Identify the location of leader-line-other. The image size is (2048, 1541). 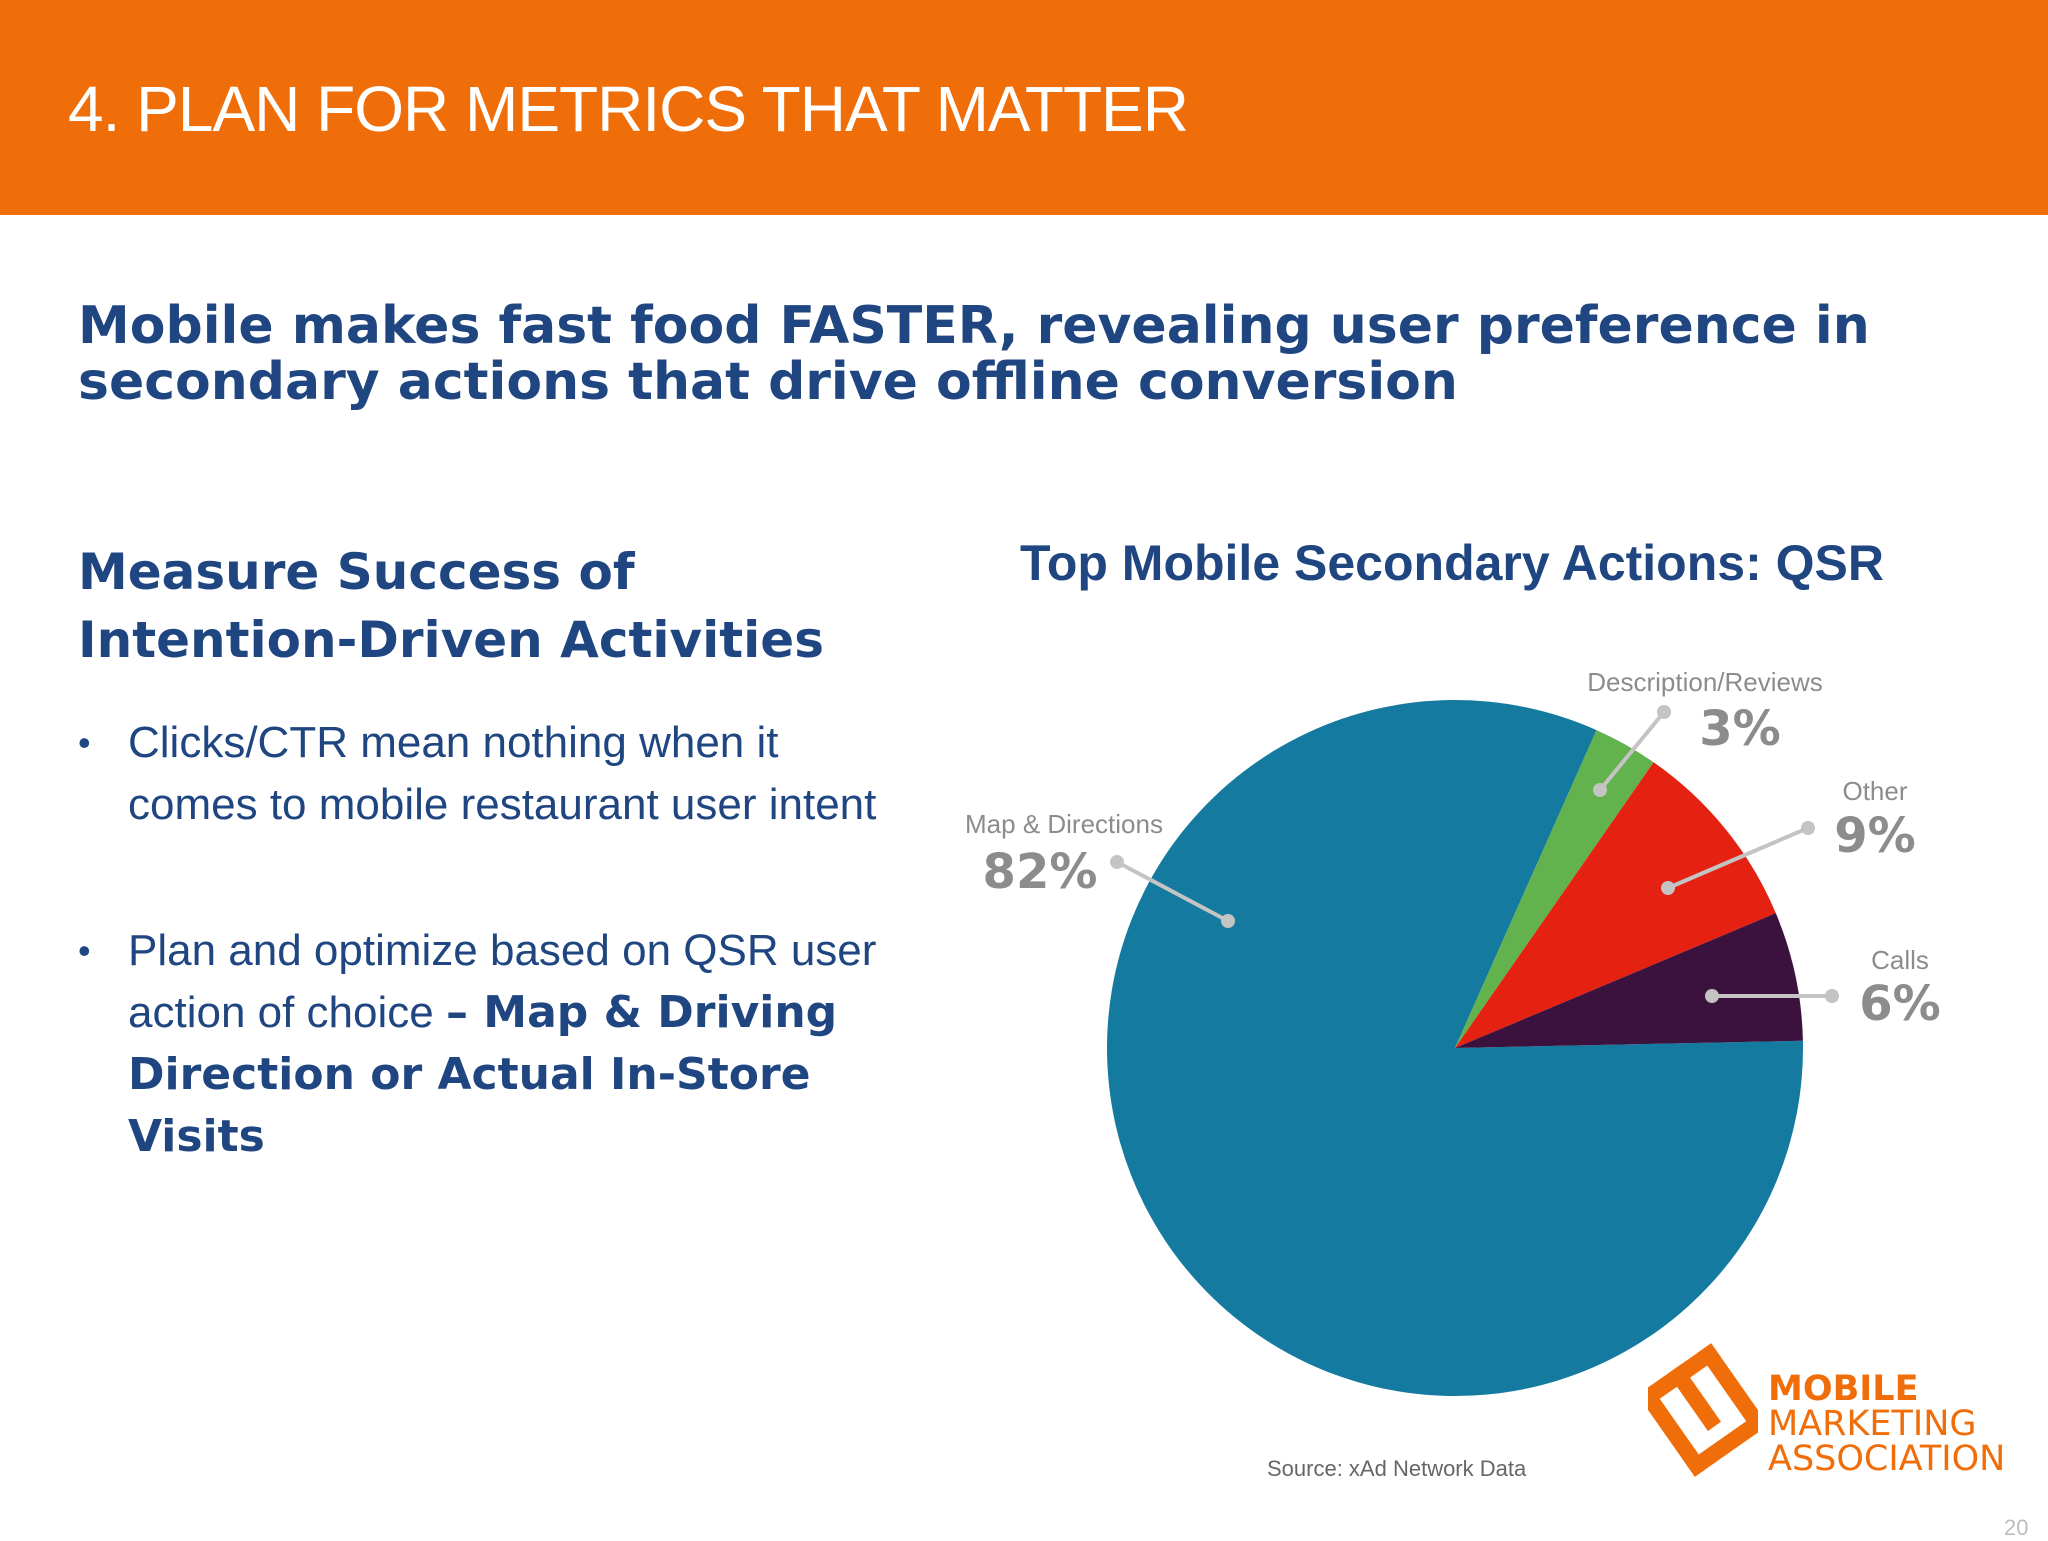
(1738, 858).